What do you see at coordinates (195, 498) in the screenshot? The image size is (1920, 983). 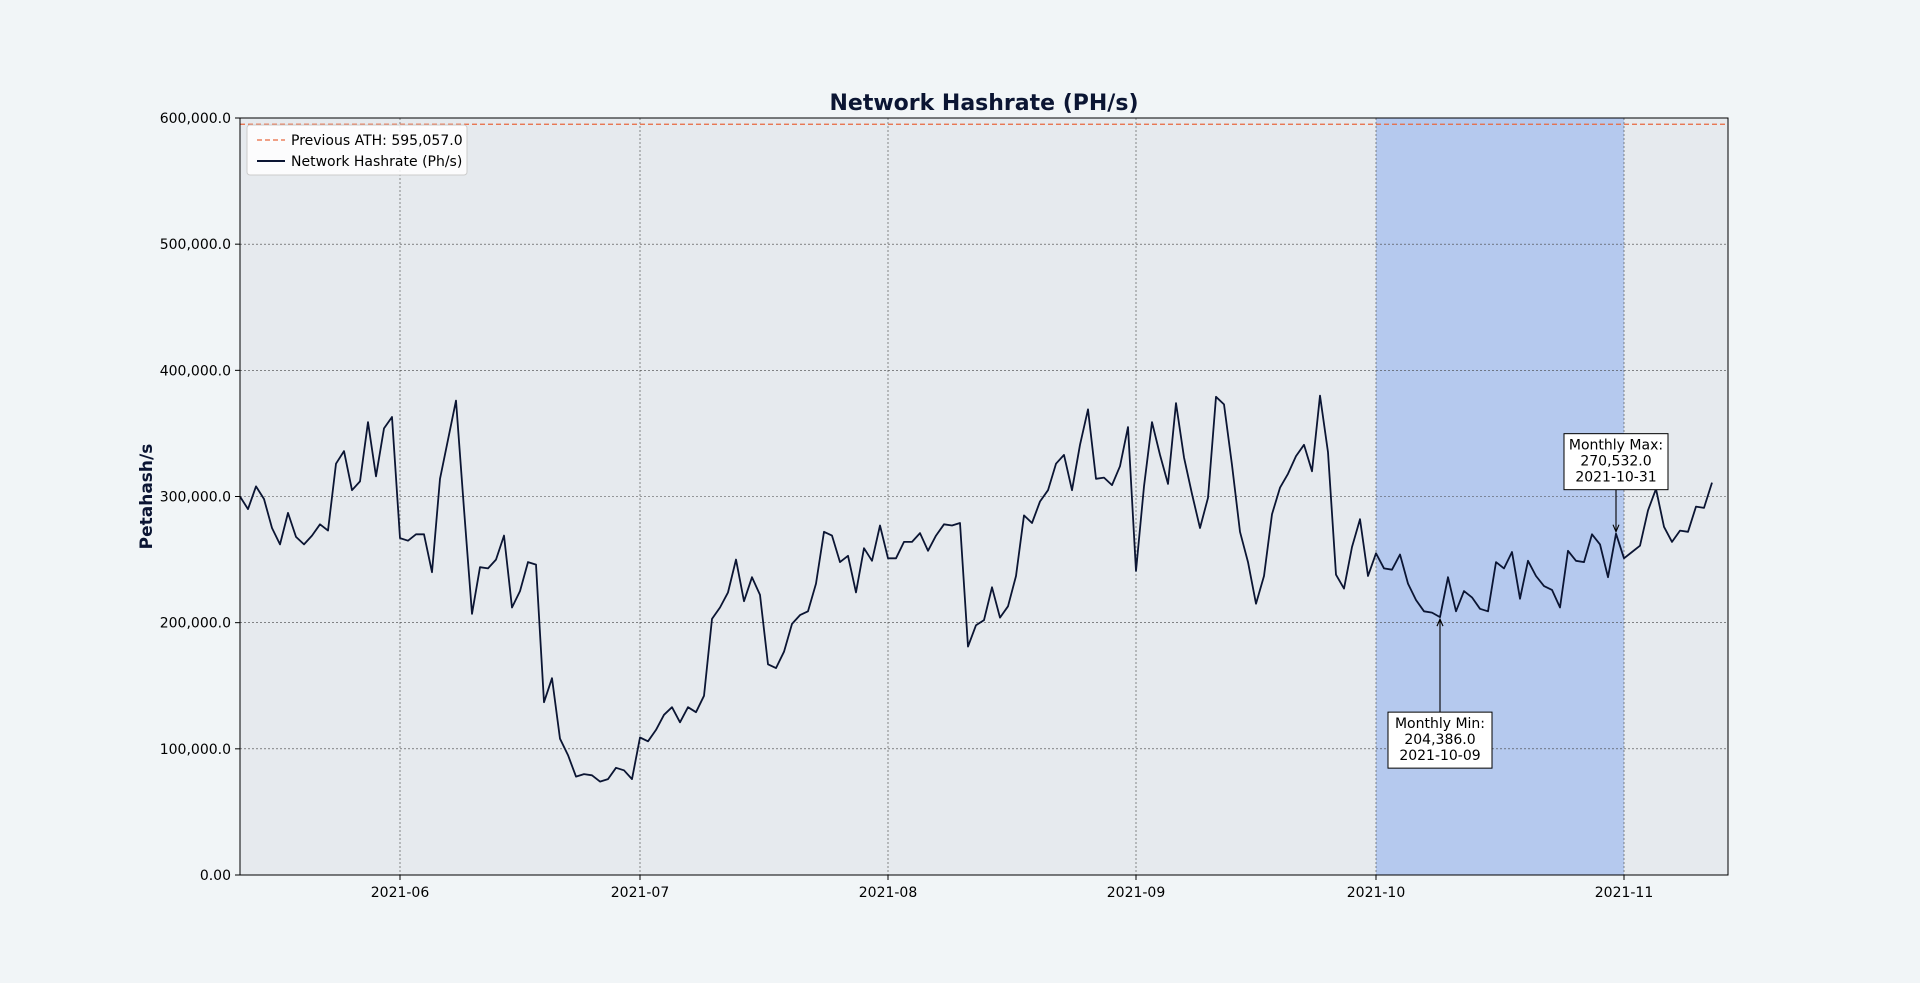 I see `y-tick-label: 300,000.0` at bounding box center [195, 498].